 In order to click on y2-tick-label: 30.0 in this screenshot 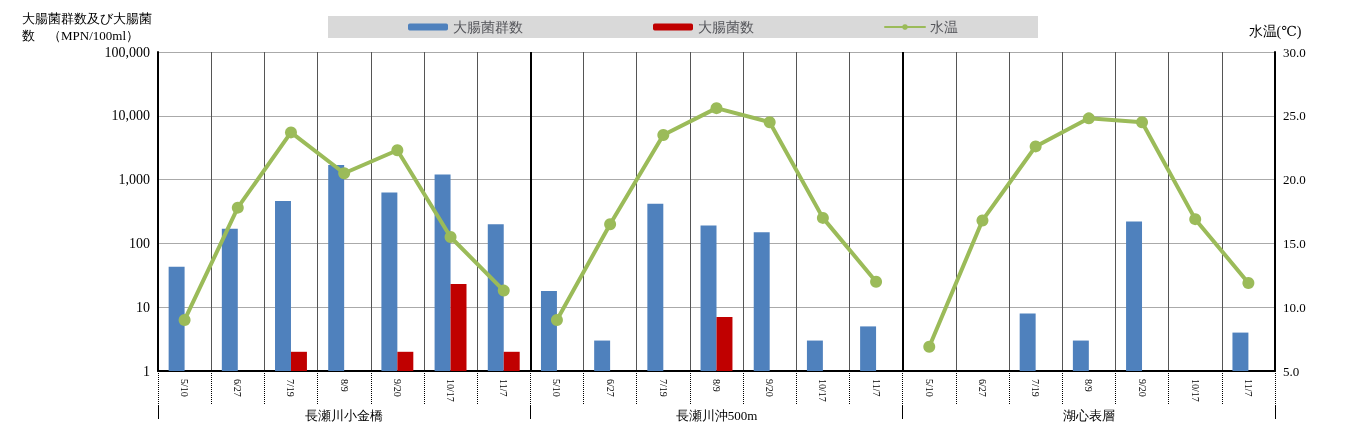, I will do `click(1294, 52)`.